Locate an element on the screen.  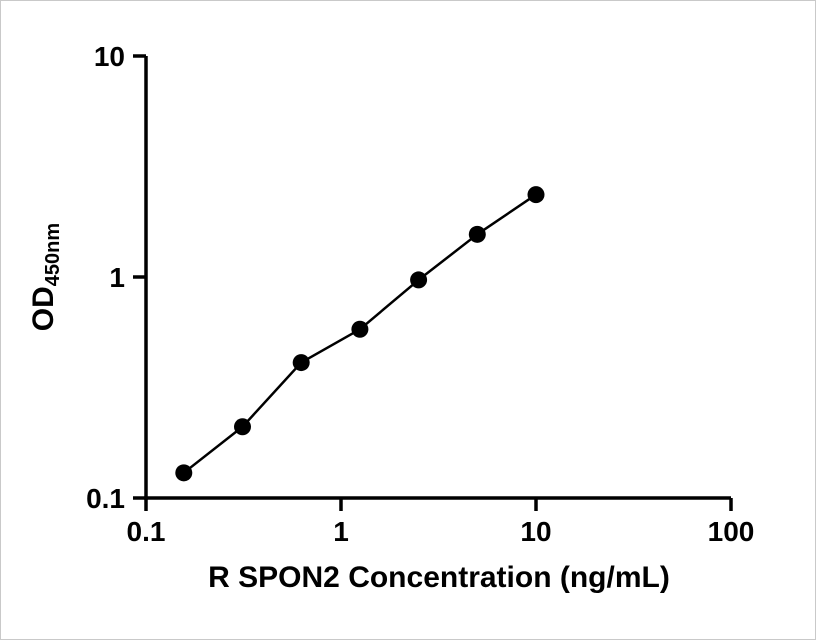
y-axis-title-sub: 450nm is located at coordinates (53, 254).